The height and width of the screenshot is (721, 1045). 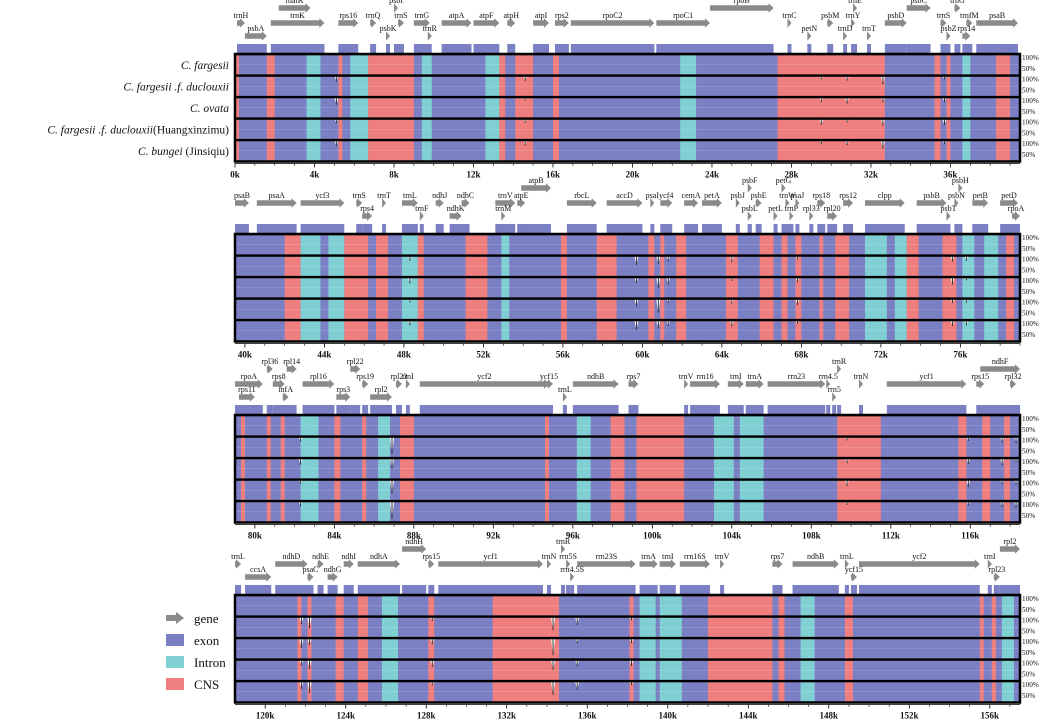 What do you see at coordinates (291, 369) in the screenshot?
I see `gene-arrow-rpl14` at bounding box center [291, 369].